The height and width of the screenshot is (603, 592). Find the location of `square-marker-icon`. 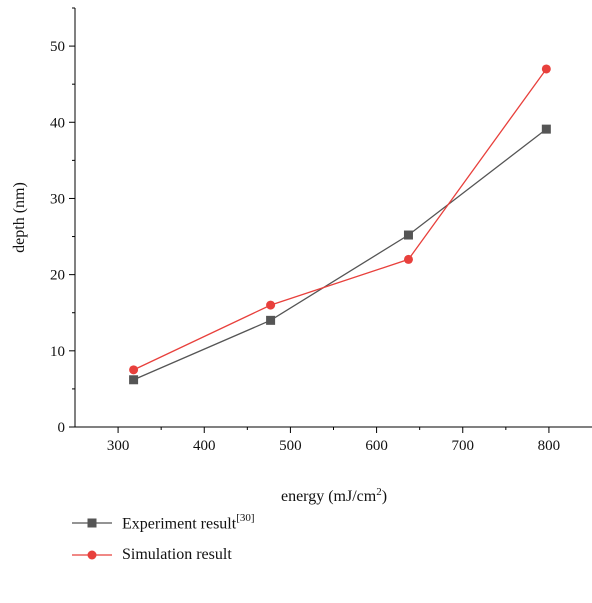

square-marker-icon is located at coordinates (92, 523).